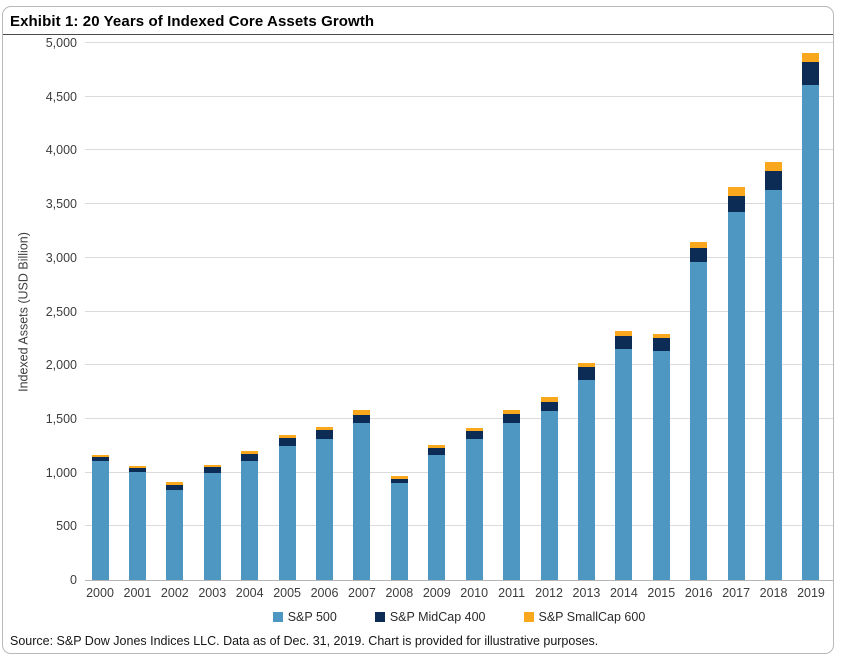 This screenshot has height=661, width=847. What do you see at coordinates (61, 96) in the screenshot?
I see `y-tick-label: 4,500` at bounding box center [61, 96].